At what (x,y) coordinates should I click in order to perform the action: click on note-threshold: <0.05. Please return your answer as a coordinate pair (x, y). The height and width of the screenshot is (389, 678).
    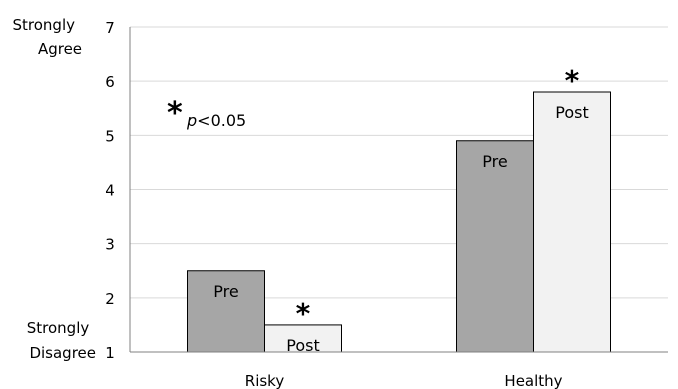
    Looking at the image, I should click on (221, 120).